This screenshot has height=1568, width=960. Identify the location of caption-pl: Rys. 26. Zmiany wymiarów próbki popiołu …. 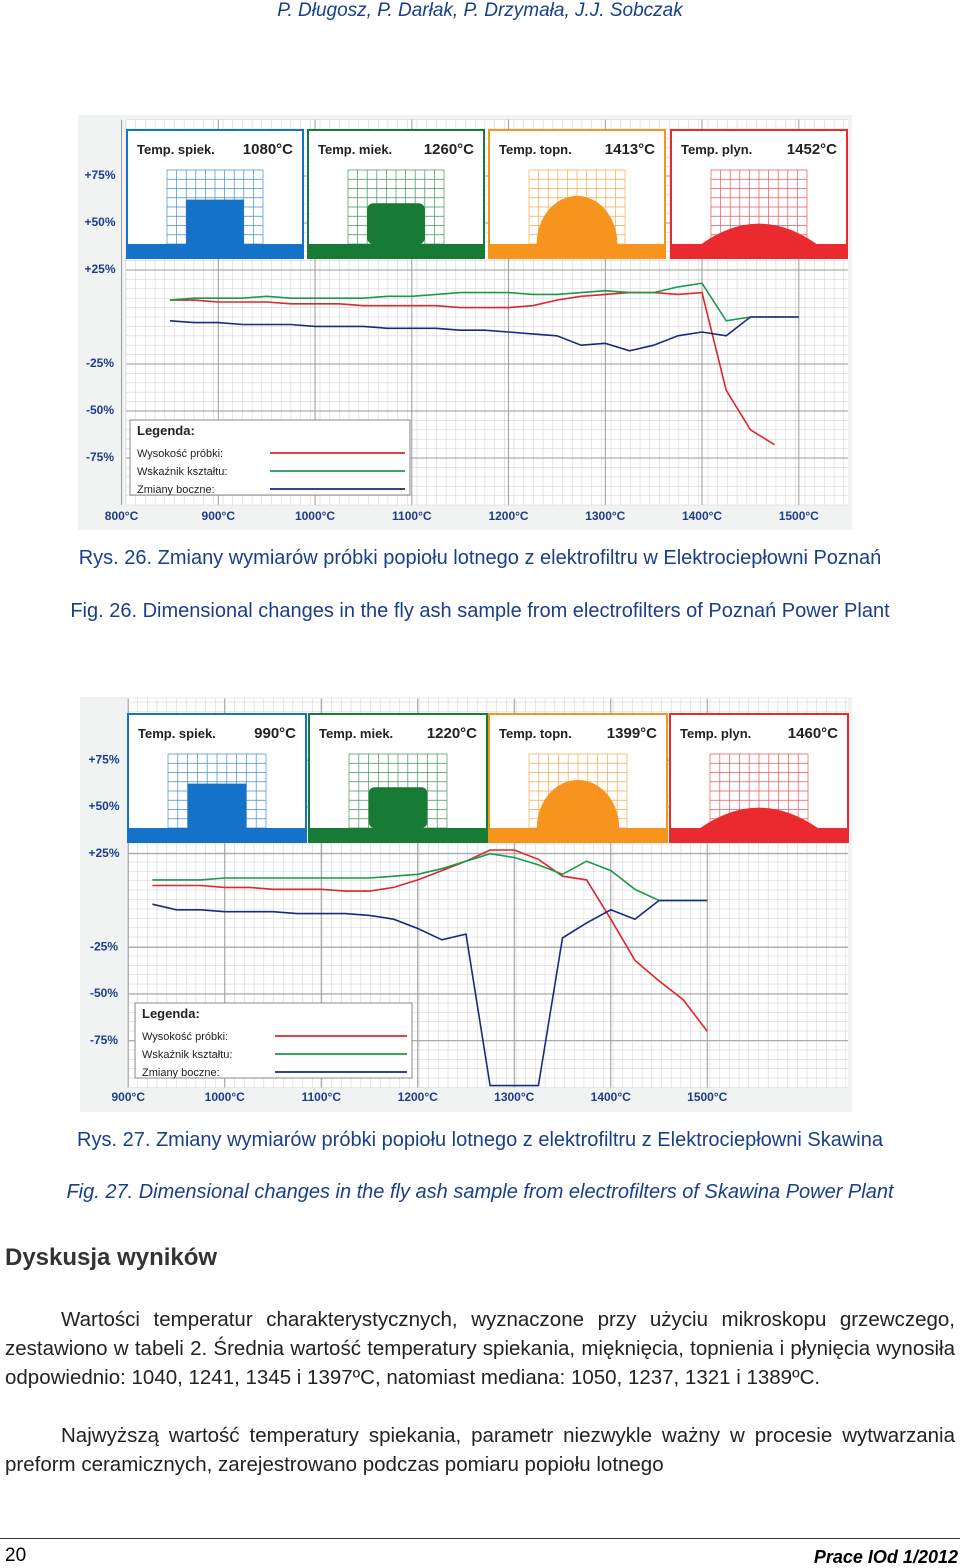
(480, 558).